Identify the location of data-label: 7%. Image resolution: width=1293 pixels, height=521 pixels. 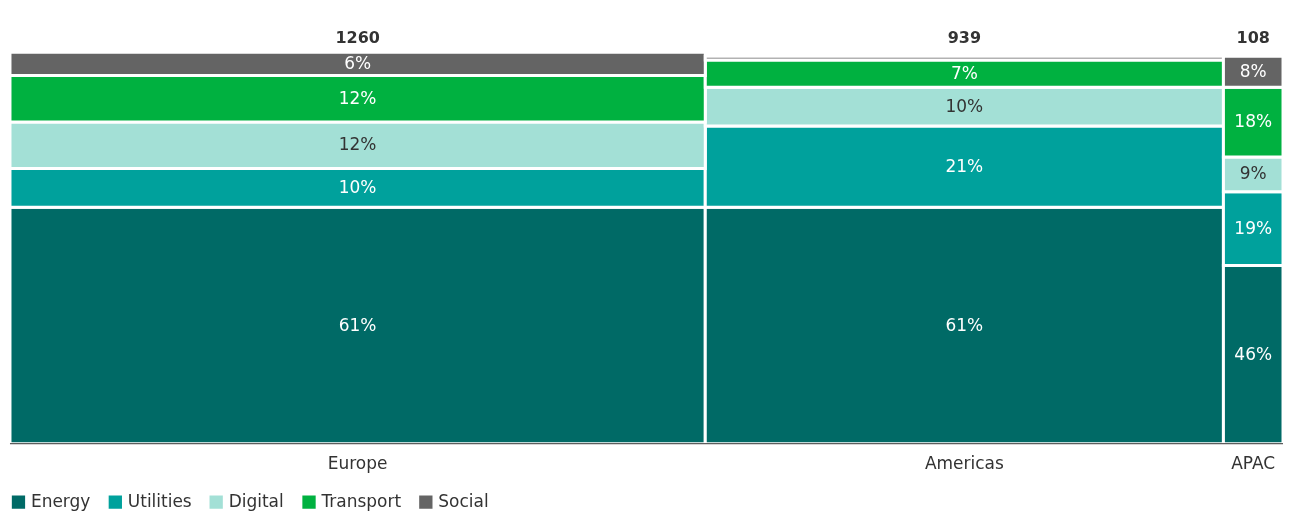
(964, 72).